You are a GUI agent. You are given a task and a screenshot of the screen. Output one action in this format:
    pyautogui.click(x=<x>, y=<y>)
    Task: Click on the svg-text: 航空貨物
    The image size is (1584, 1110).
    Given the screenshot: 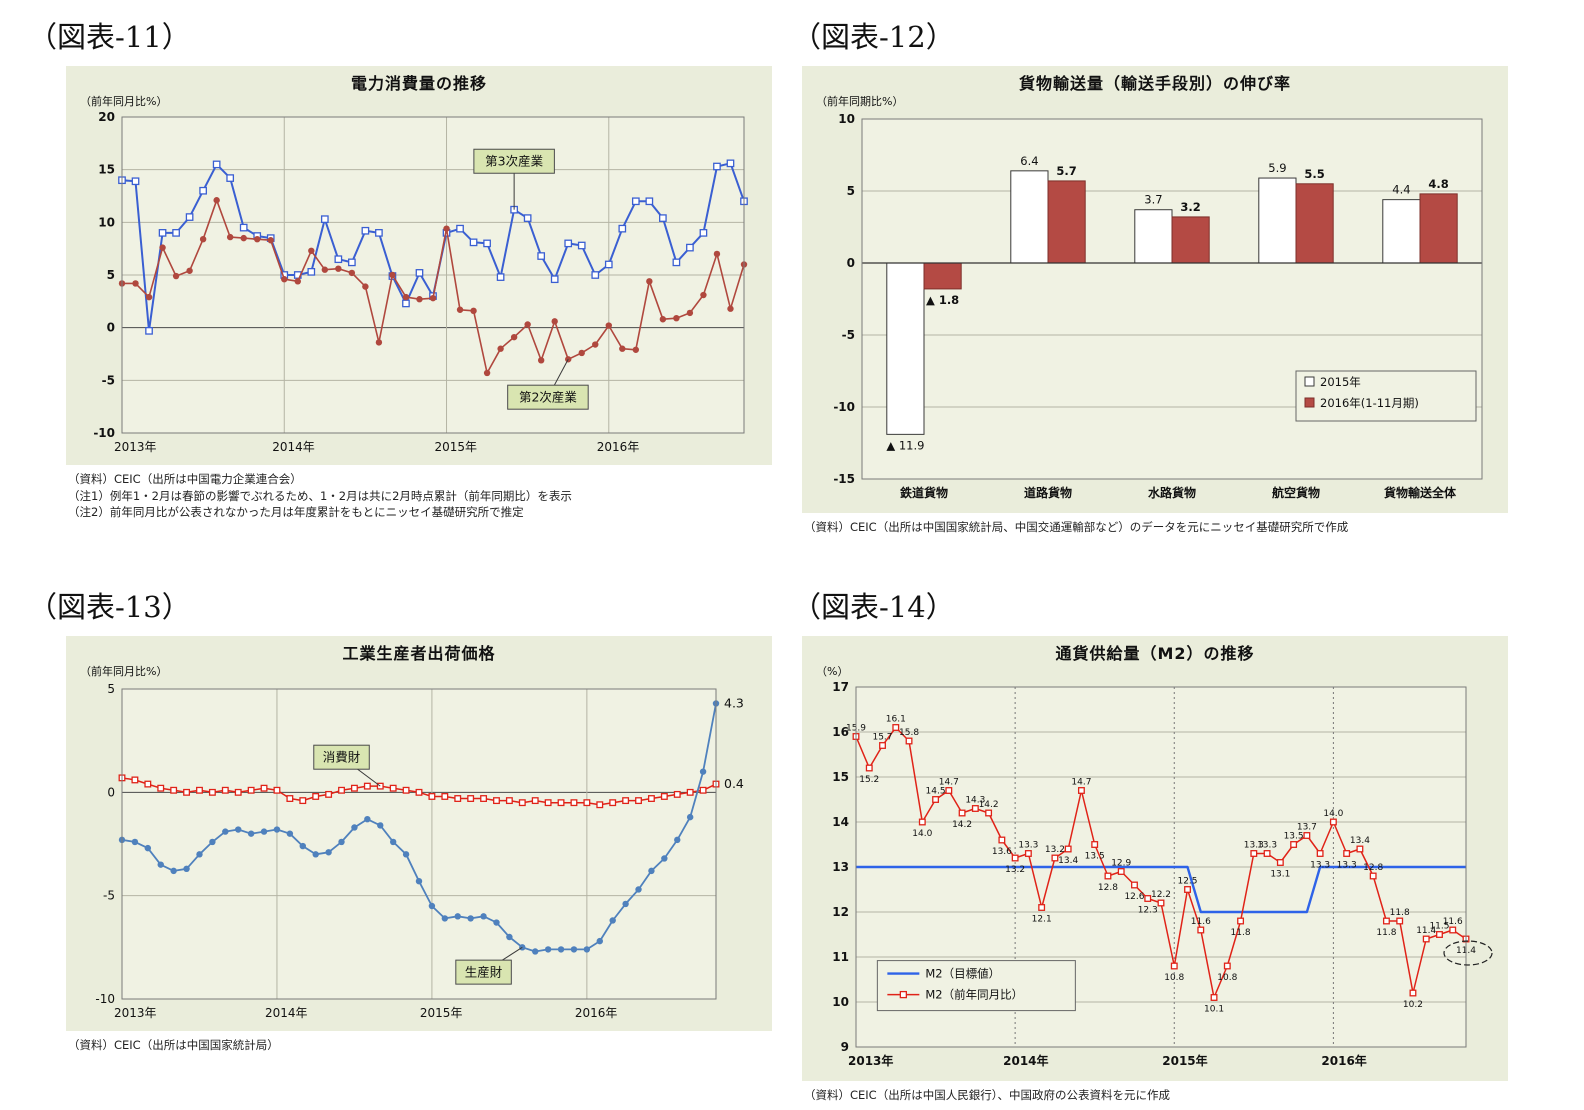 What is the action you would take?
    pyautogui.click(x=1296, y=492)
    